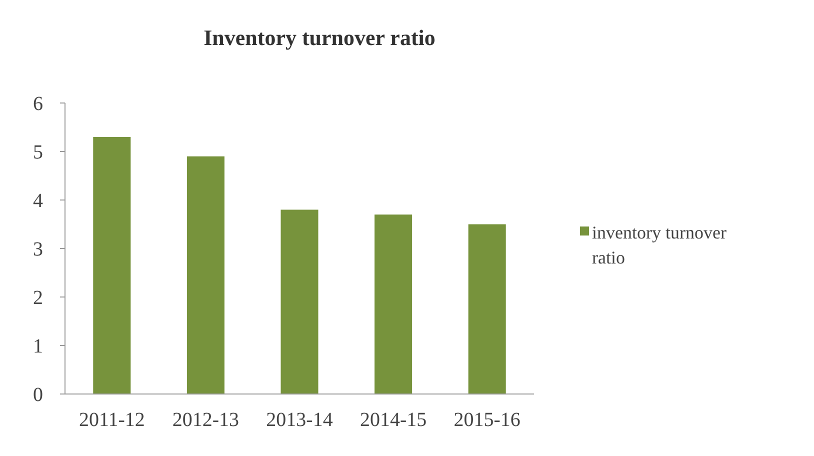 This screenshot has height=456, width=814. I want to click on y-tick-label: 6, so click(38, 104).